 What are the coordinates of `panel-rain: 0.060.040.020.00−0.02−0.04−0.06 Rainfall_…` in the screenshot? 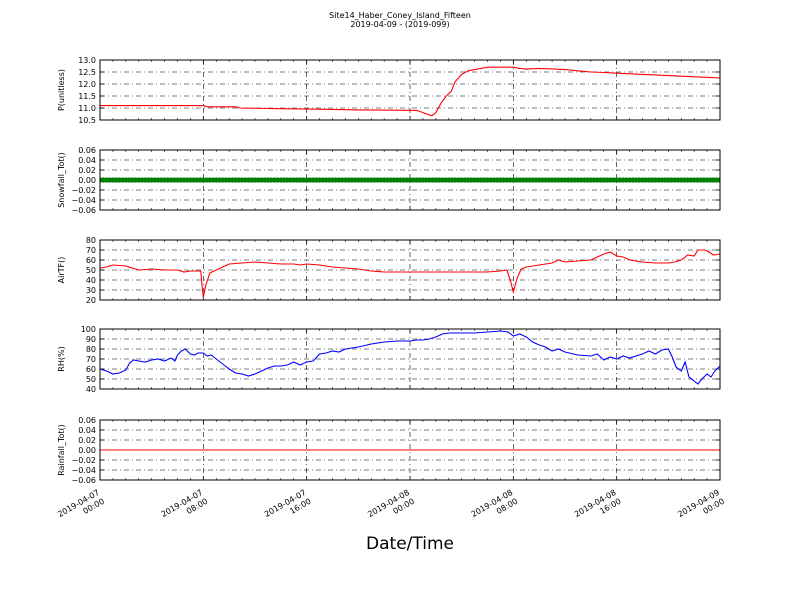 It's located at (389, 450).